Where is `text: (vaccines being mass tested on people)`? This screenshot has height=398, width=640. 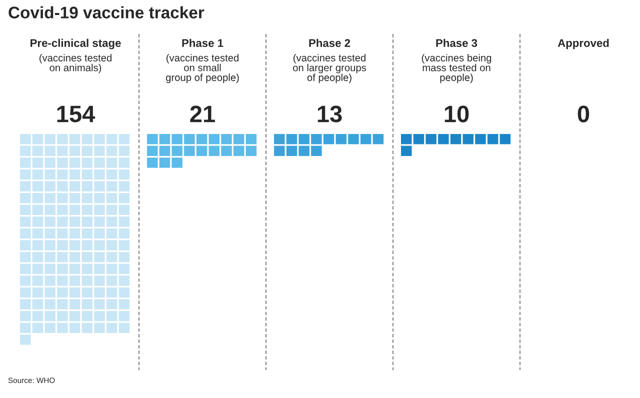 text: (vaccines being mass tested on people) is located at coordinates (457, 69).